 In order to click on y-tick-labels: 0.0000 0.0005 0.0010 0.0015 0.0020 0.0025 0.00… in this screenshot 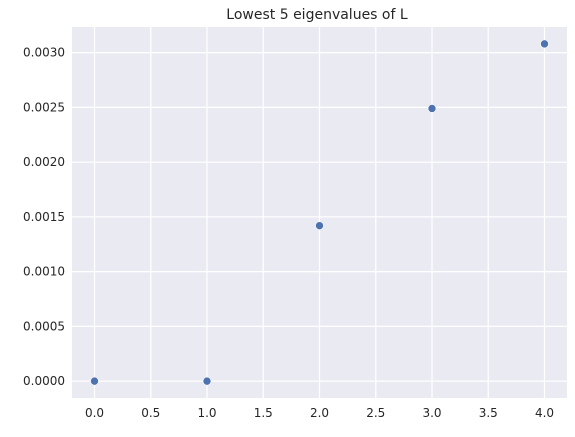, I will do `click(44, 217)`.